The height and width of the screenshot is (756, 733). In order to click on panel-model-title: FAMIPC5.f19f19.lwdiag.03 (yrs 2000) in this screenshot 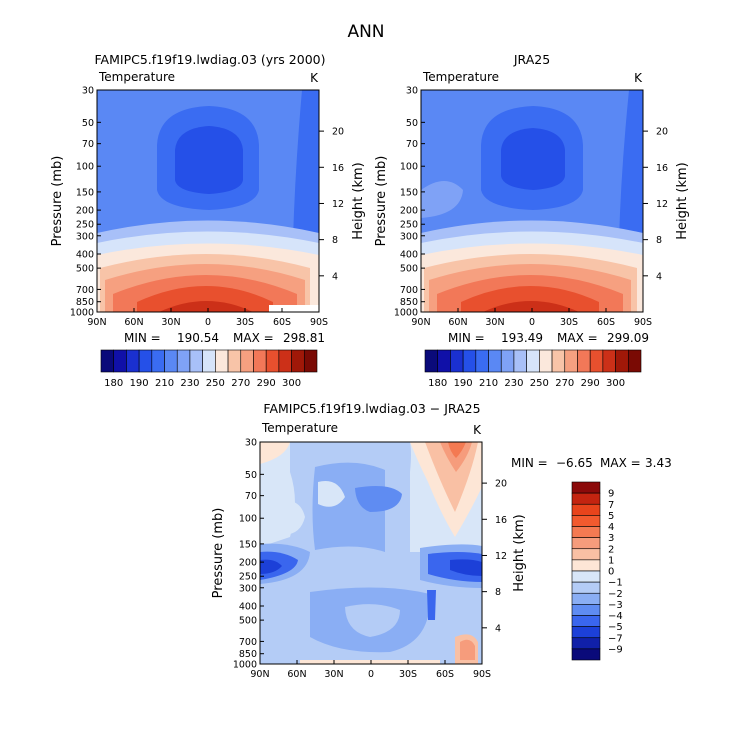, I will do `click(210, 59)`.